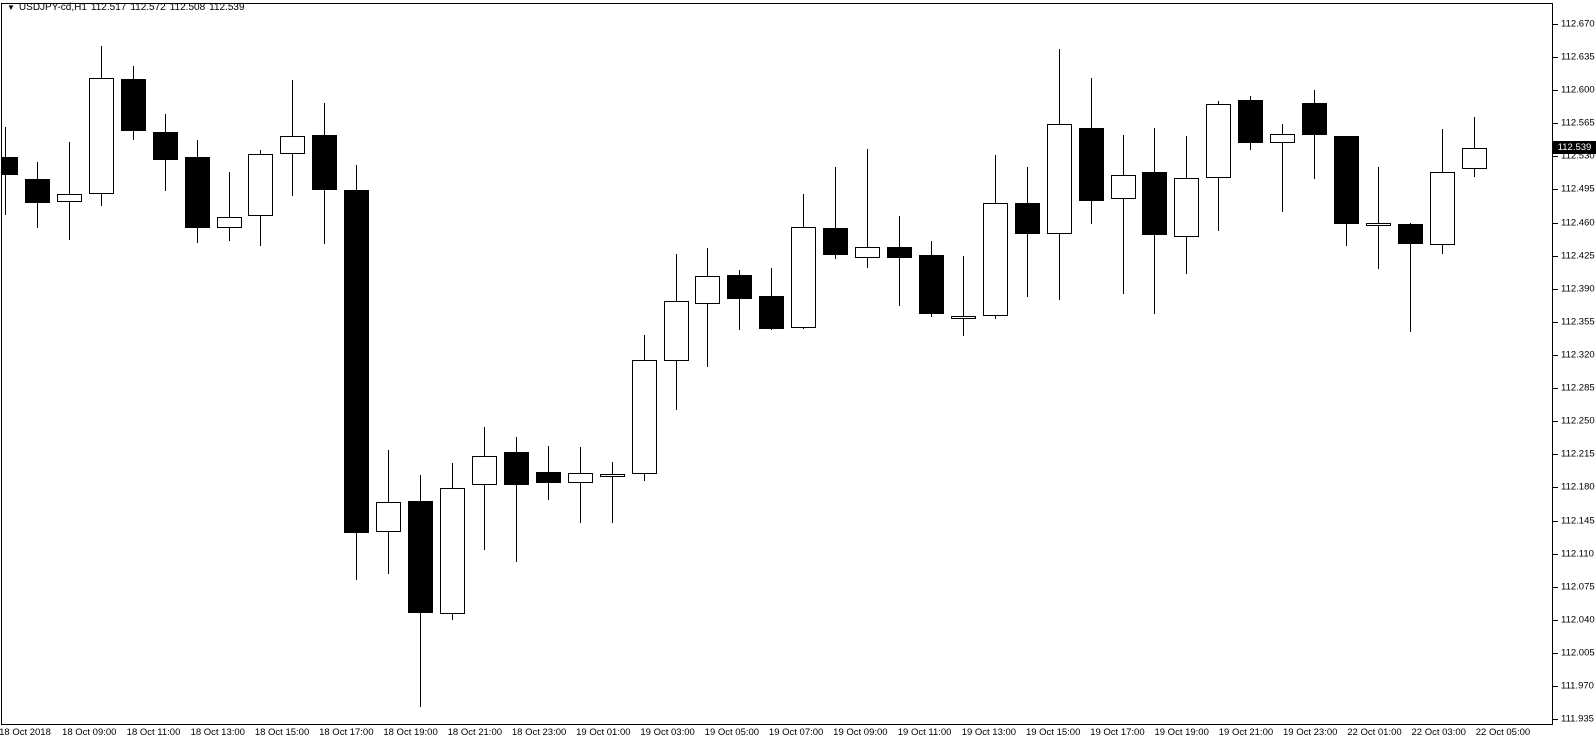 The width and height of the screenshot is (1596, 744). Describe the element at coordinates (1578, 322) in the screenshot. I see `price-tick-label: 112.355` at that location.